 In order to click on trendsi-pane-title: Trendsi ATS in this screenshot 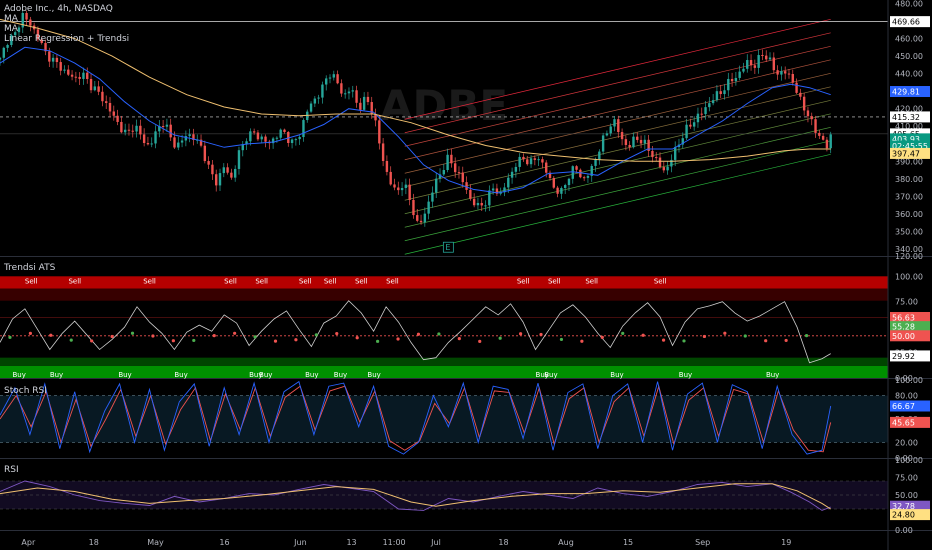, I will do `click(30, 268)`.